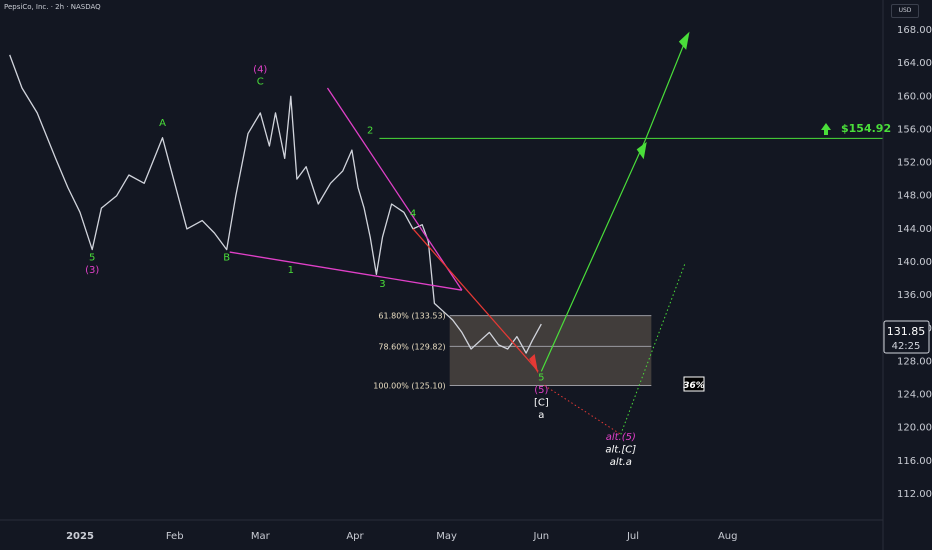 The image size is (932, 550). Describe the element at coordinates (260, 82) in the screenshot. I see `wave-label: C` at that location.